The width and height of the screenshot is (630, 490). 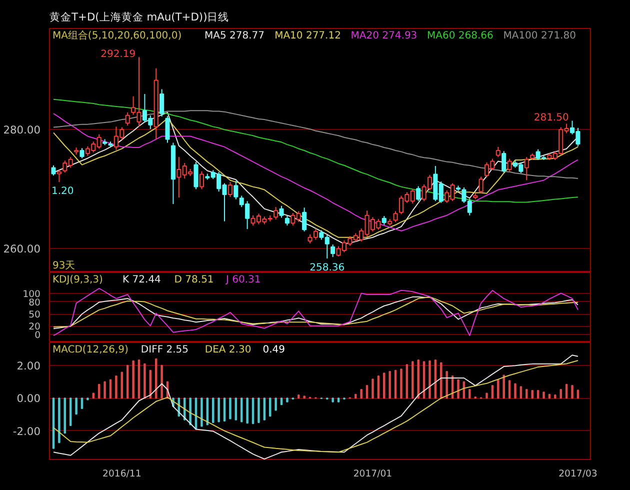 I want to click on text: DEA 2.30, so click(x=228, y=350).